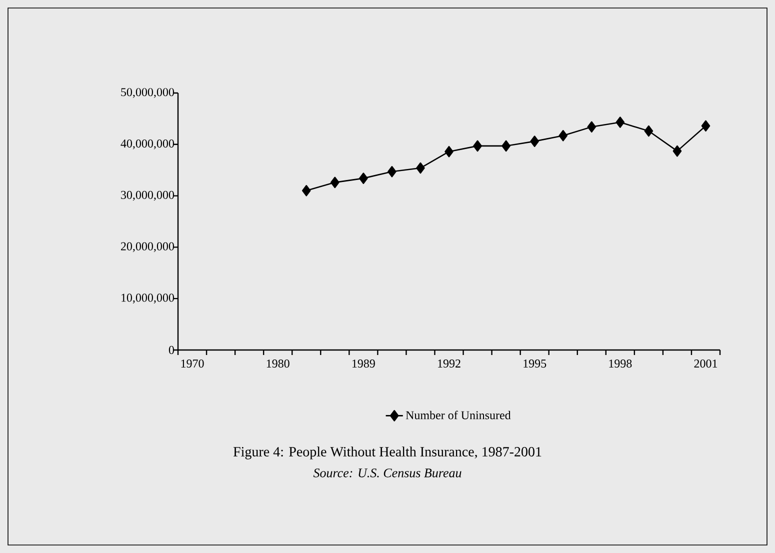 This screenshot has width=775, height=553. What do you see at coordinates (387, 453) in the screenshot?
I see `text: Figure 4: People Without Health Insurance, 1987-2001` at bounding box center [387, 453].